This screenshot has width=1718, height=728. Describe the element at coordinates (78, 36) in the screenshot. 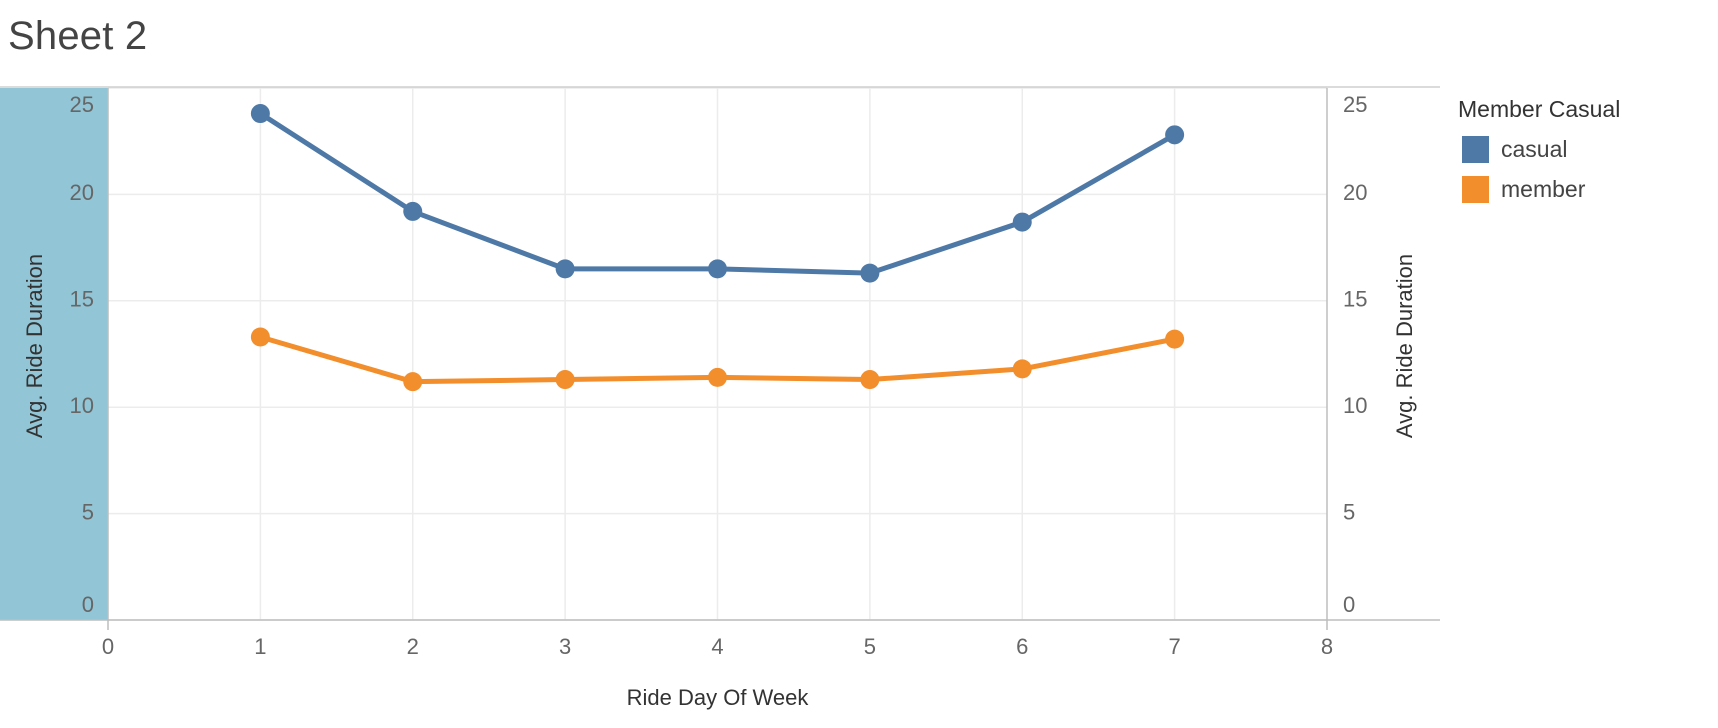

I see `sheet-title: Sheet 2` at that location.